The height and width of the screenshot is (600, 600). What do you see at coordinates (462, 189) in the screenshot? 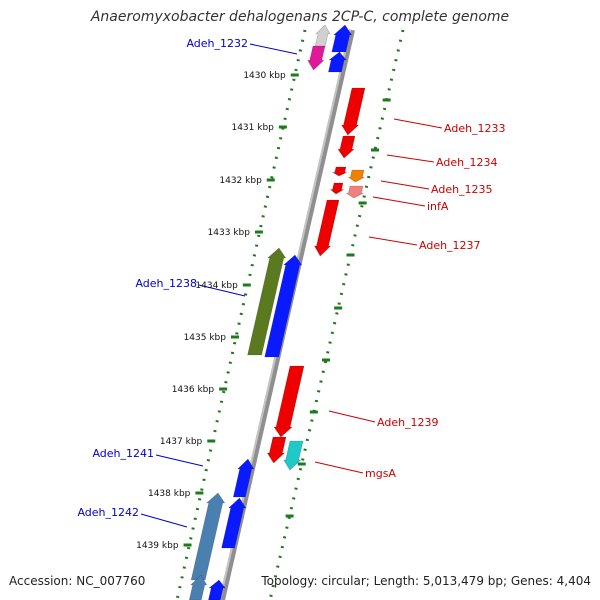
I see `gene-label-adeh-1235: Adeh_1235` at bounding box center [462, 189].